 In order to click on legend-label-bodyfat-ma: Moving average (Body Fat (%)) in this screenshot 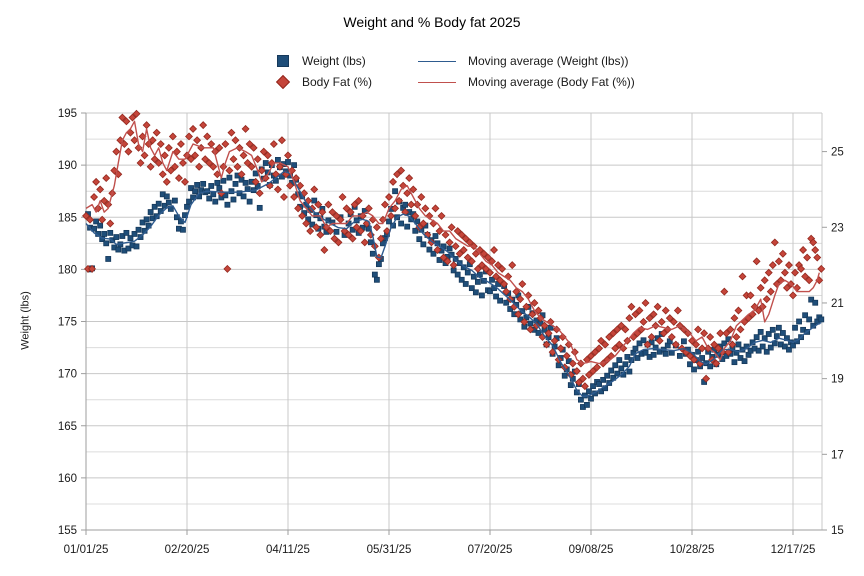, I will do `click(551, 82)`.